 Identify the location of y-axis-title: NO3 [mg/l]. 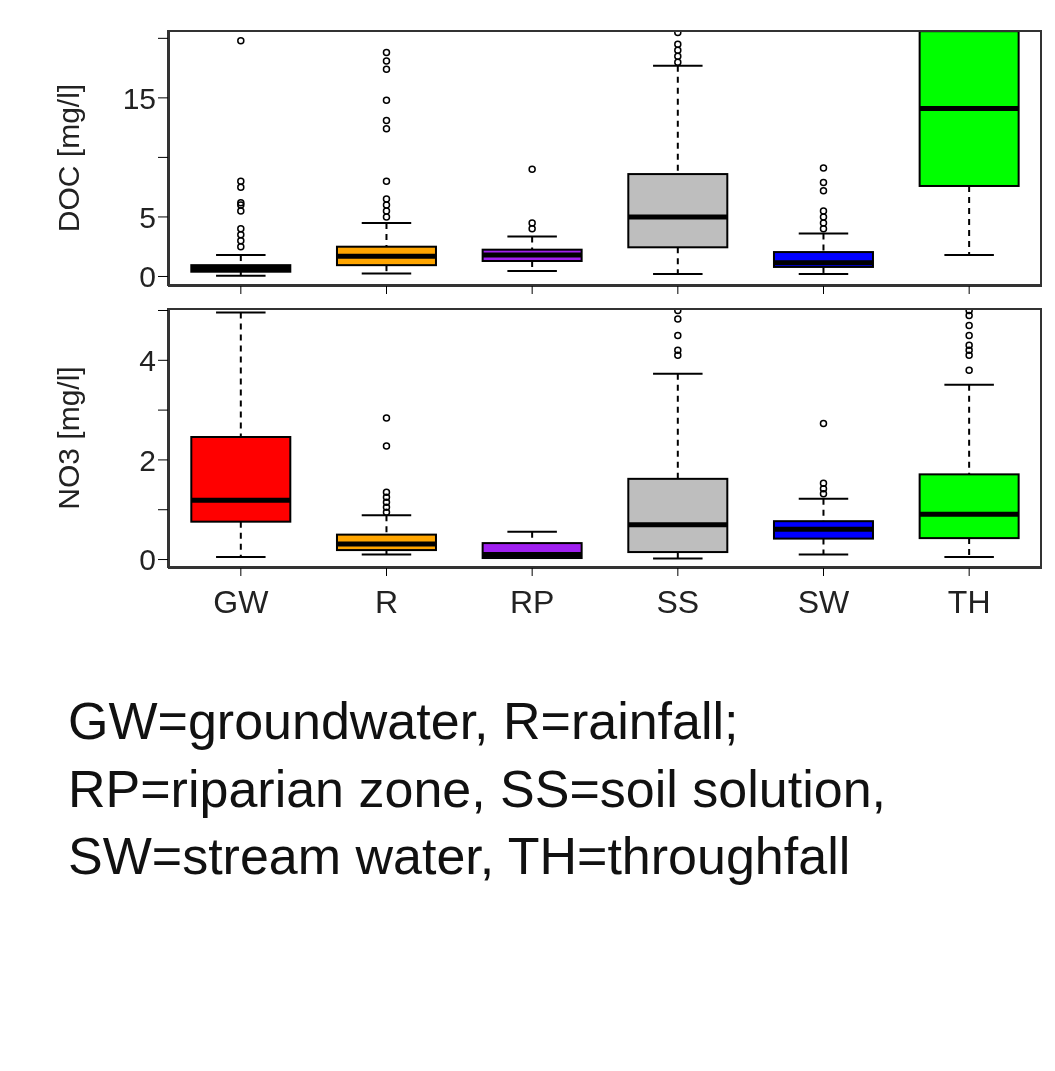
(68, 438).